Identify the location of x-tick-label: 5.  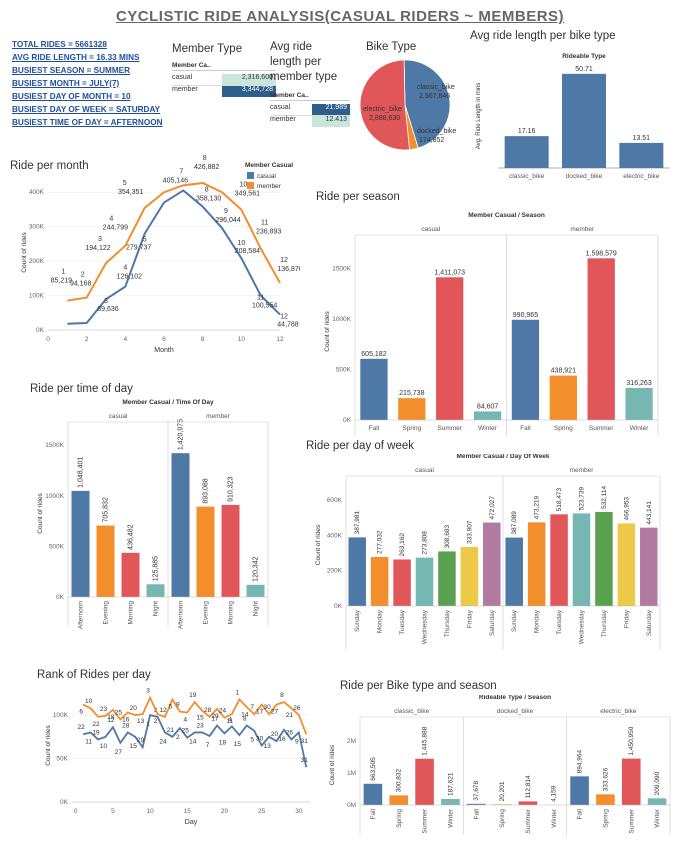
(113, 811).